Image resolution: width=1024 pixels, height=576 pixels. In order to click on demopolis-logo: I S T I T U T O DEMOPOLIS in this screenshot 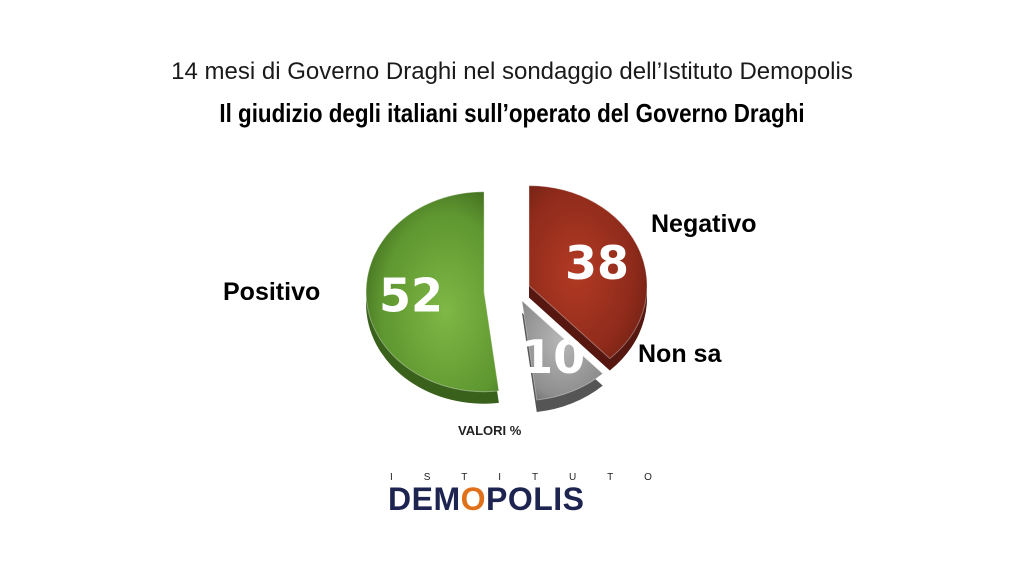, I will do `click(523, 496)`.